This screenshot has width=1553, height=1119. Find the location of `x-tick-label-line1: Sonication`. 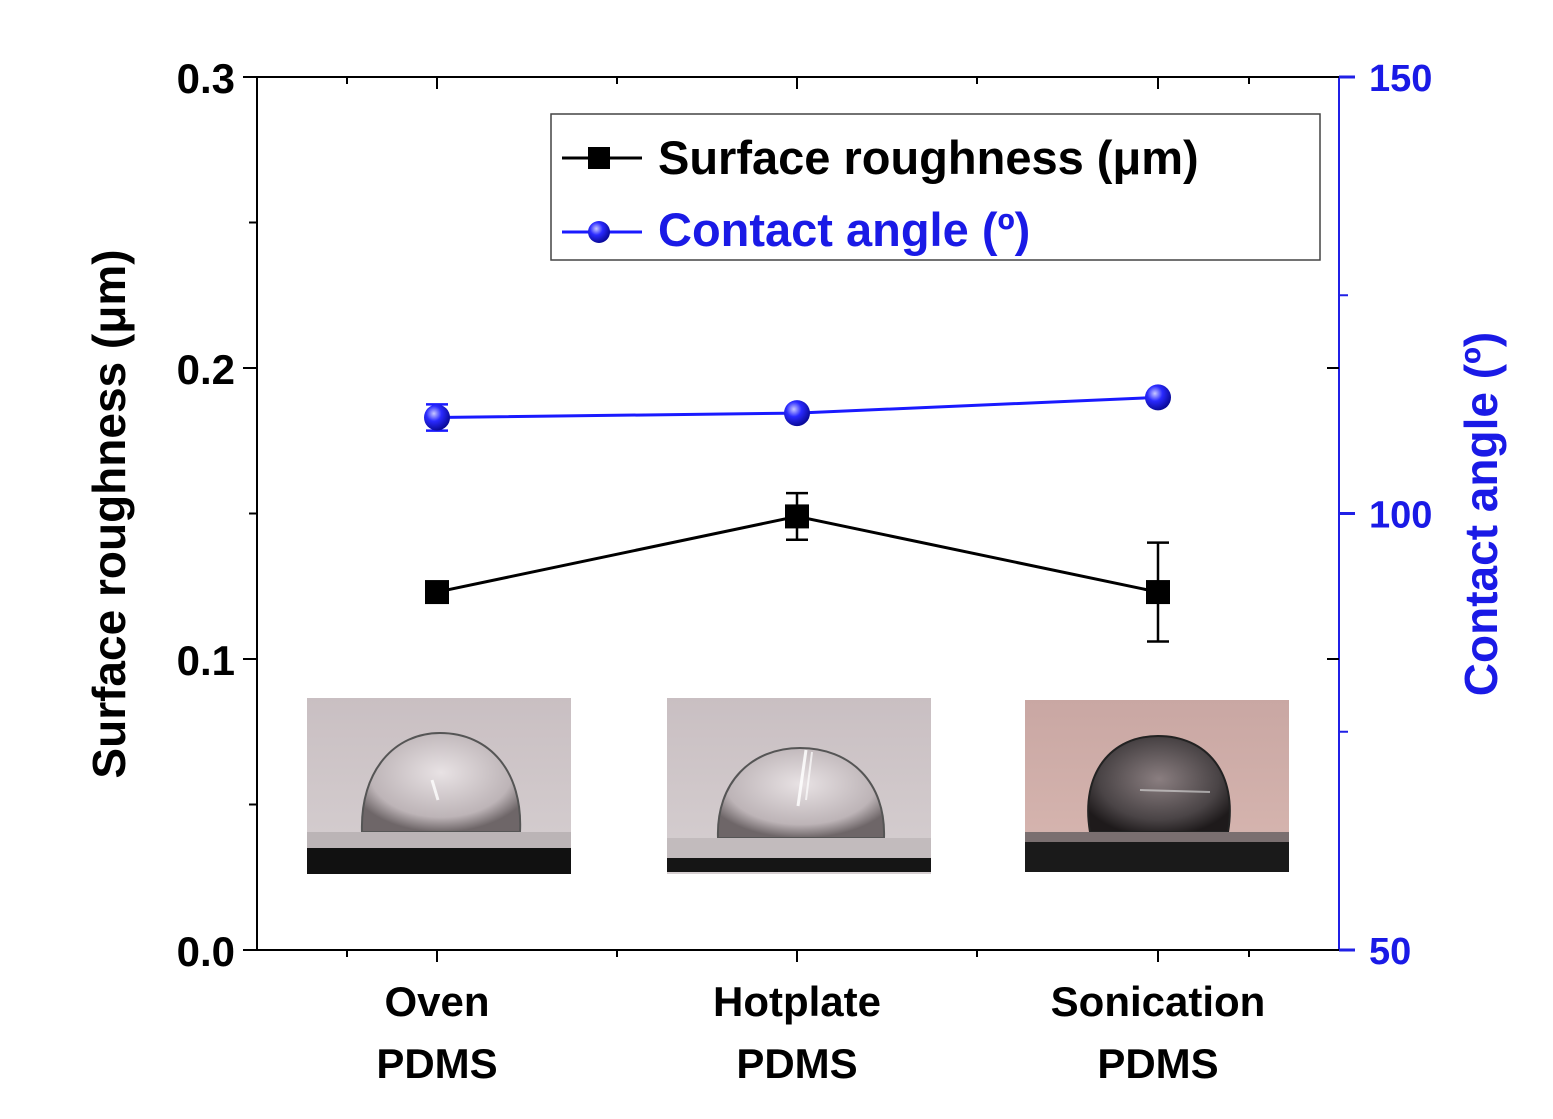

x-tick-label-line1: Sonication is located at coordinates (1158, 1001).